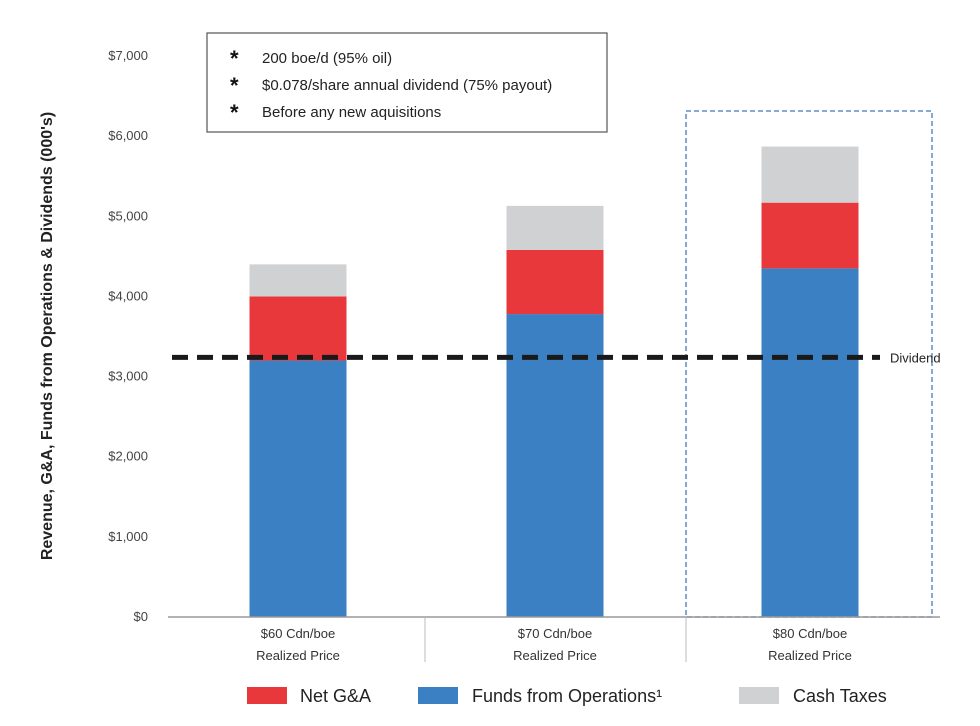 The height and width of the screenshot is (726, 980). What do you see at coordinates (128, 536) in the screenshot?
I see `y-tick-label: $1,000` at bounding box center [128, 536].